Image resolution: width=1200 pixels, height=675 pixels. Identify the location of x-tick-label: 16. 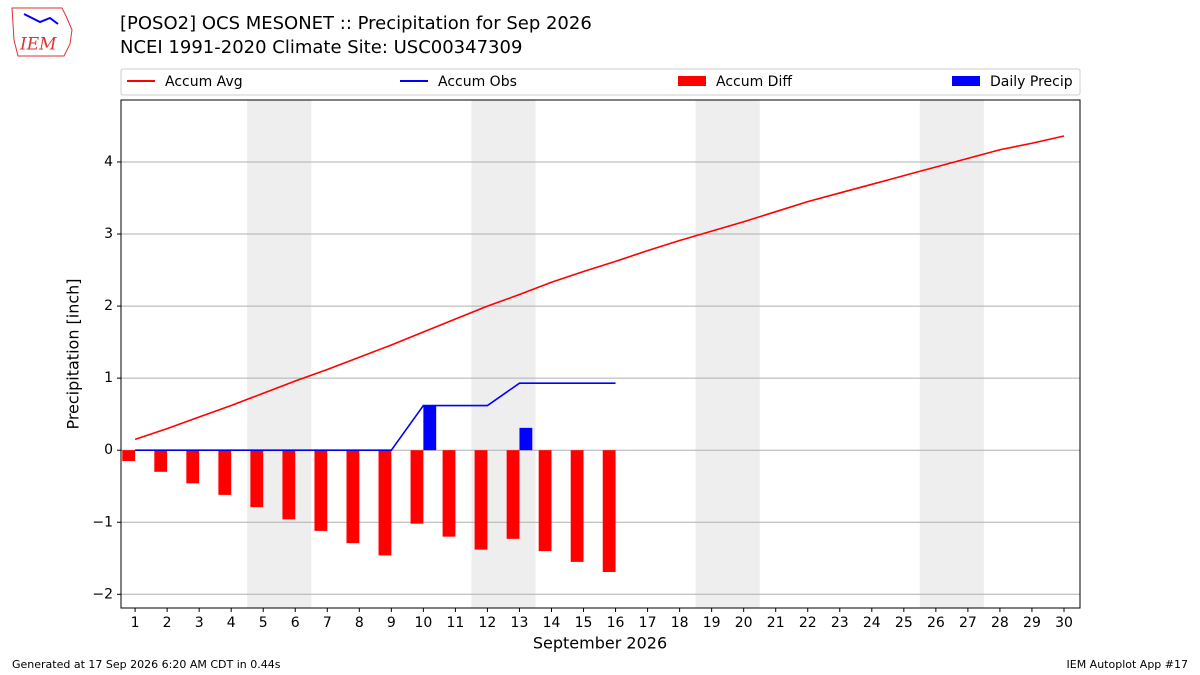
(616, 623).